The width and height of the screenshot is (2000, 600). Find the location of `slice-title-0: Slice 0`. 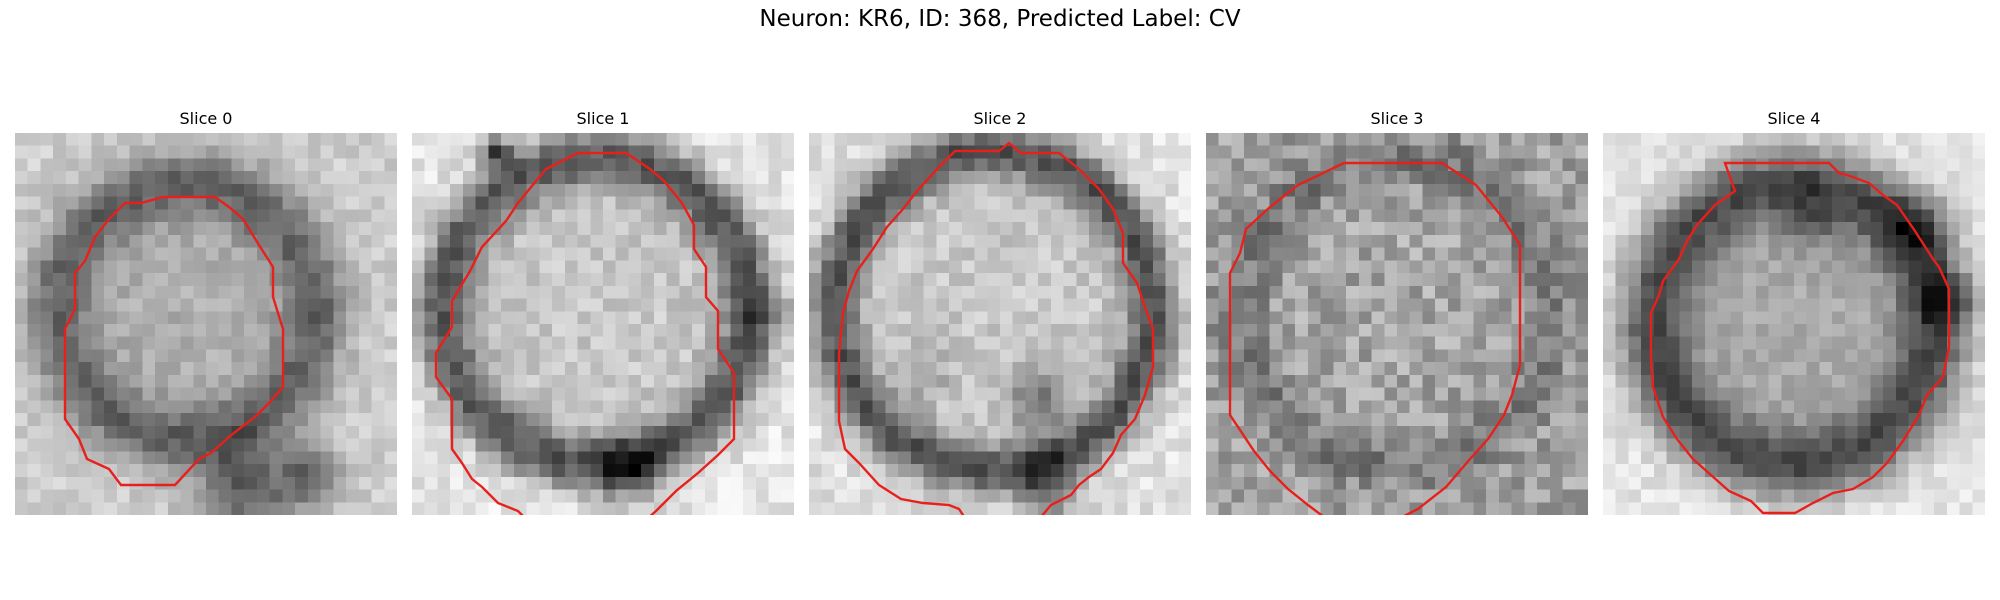

slice-title-0: Slice 0 is located at coordinates (206, 118).